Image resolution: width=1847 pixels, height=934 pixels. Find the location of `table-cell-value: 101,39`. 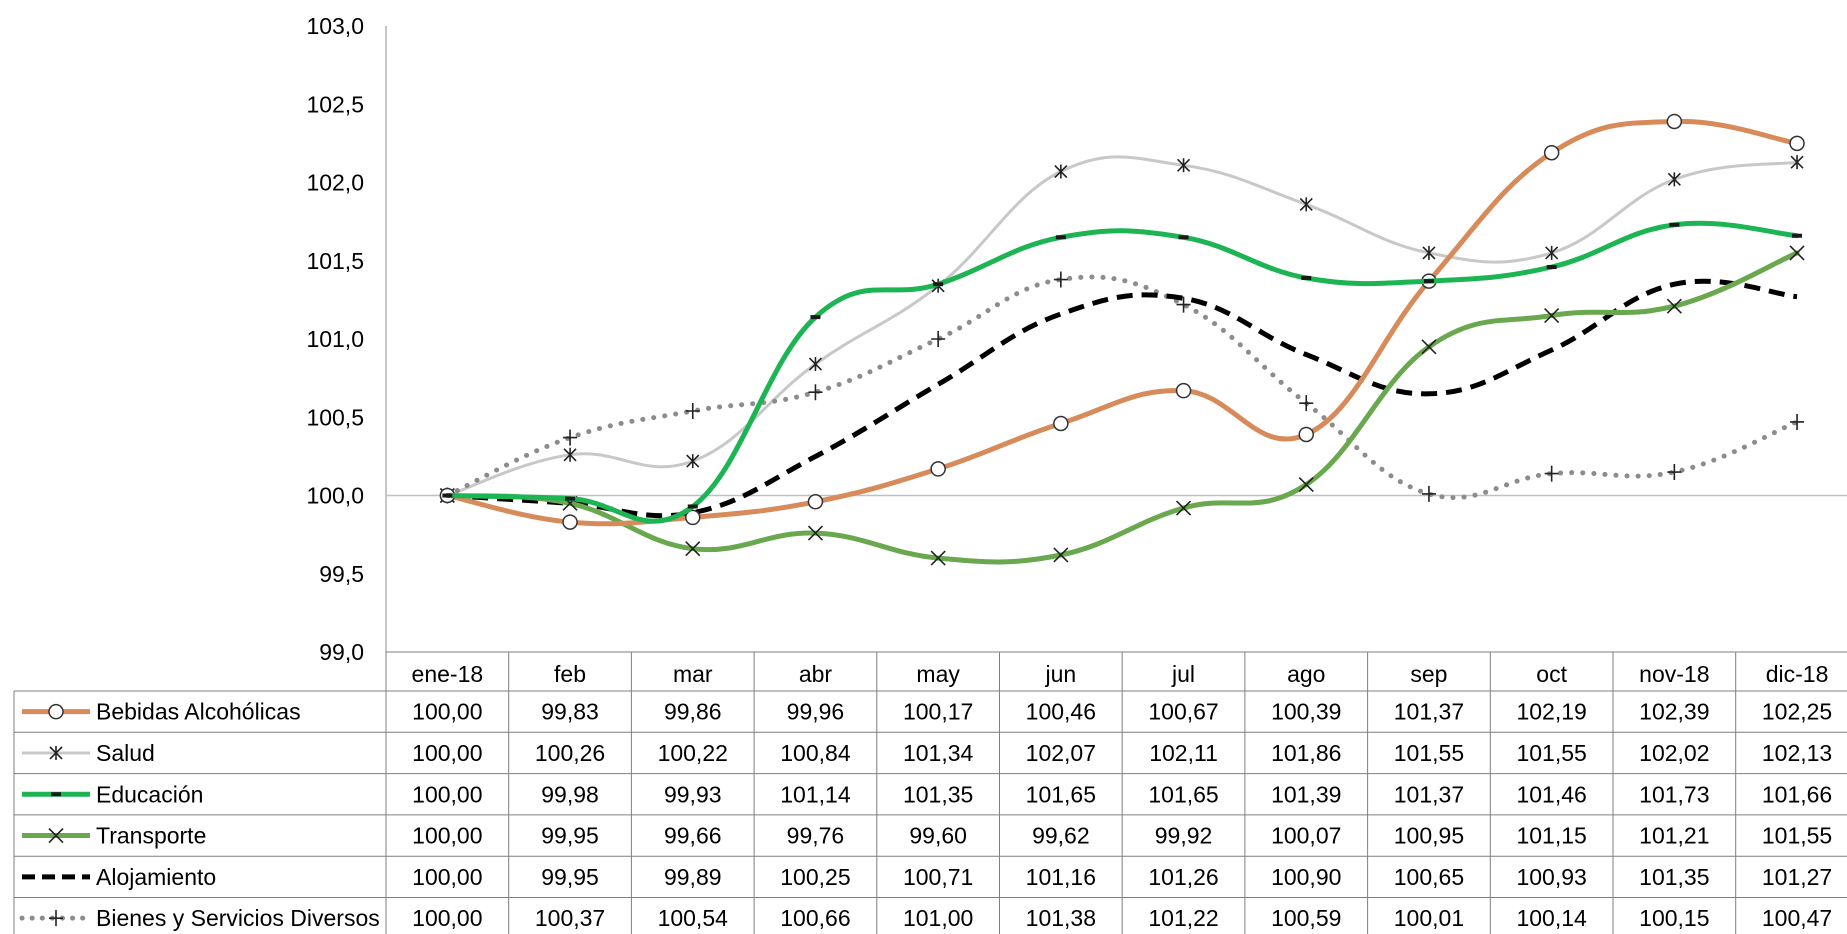

table-cell-value: 101,39 is located at coordinates (1306, 794).